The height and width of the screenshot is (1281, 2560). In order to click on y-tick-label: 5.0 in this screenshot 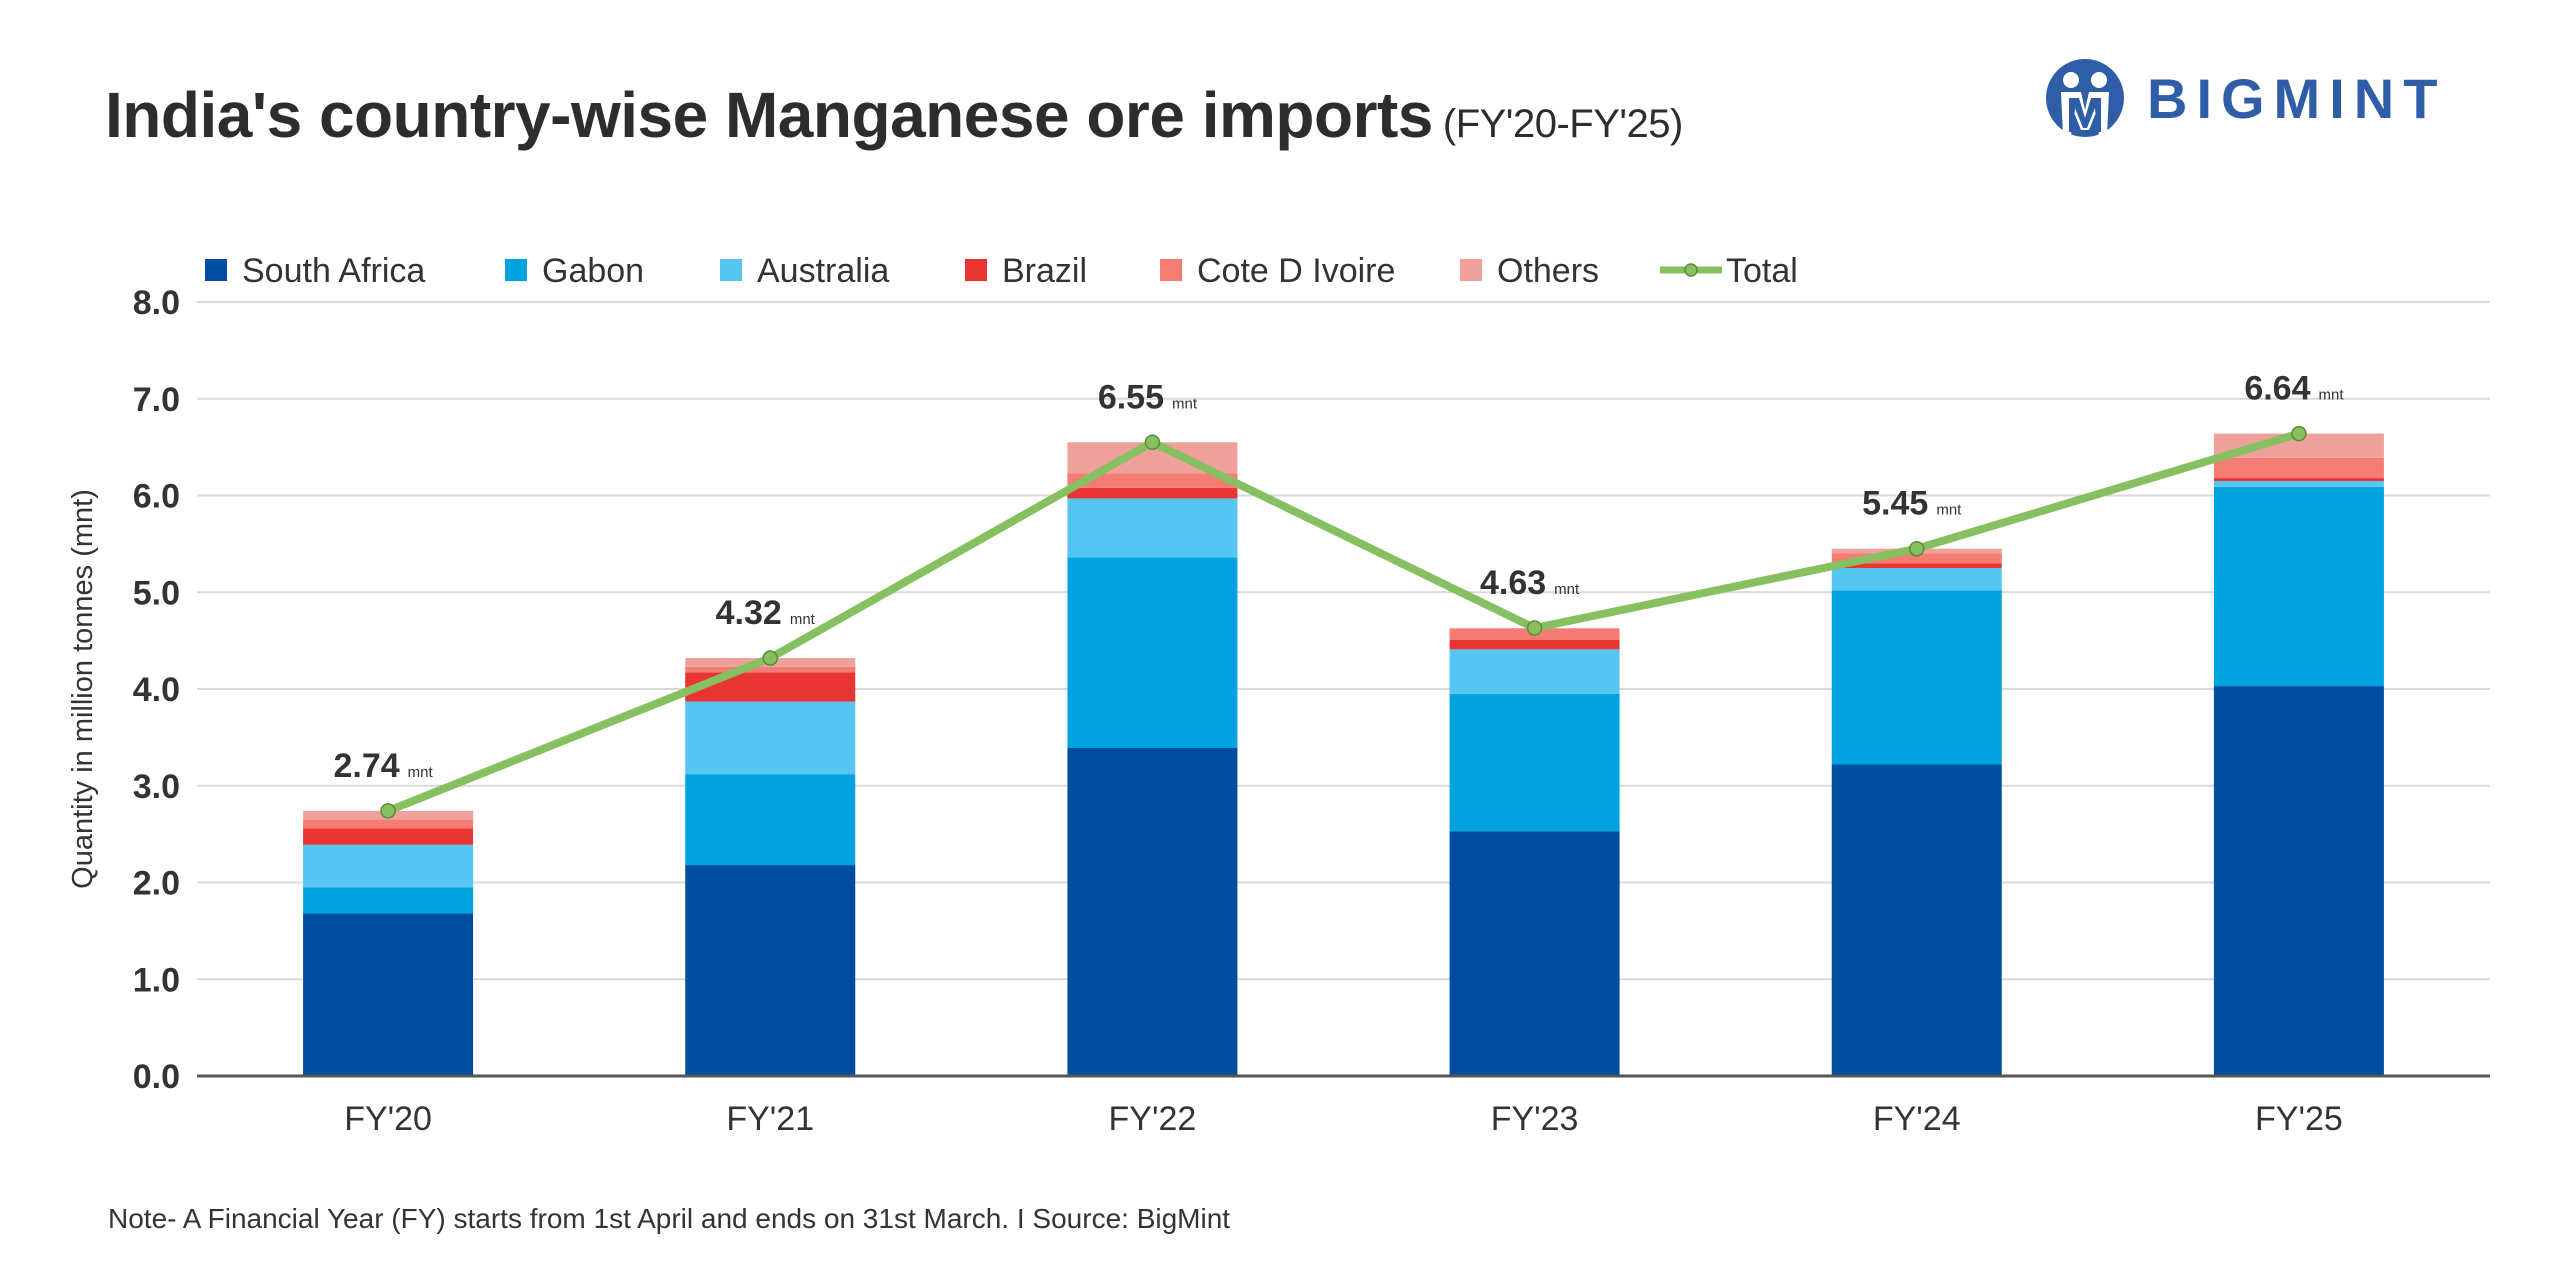, I will do `click(156, 593)`.